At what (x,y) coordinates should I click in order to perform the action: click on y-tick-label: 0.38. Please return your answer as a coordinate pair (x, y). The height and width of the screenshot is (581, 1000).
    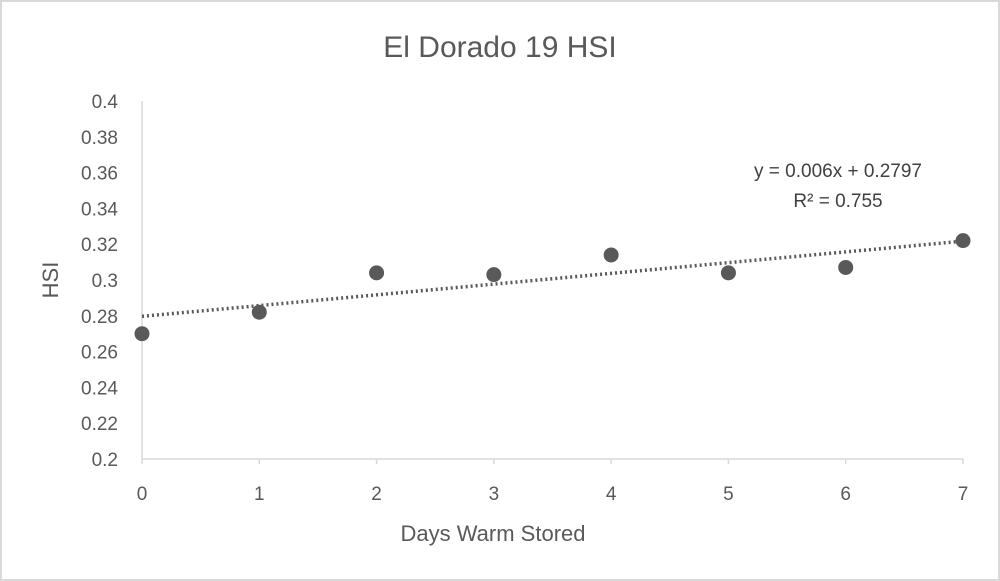
    Looking at the image, I should click on (99, 138).